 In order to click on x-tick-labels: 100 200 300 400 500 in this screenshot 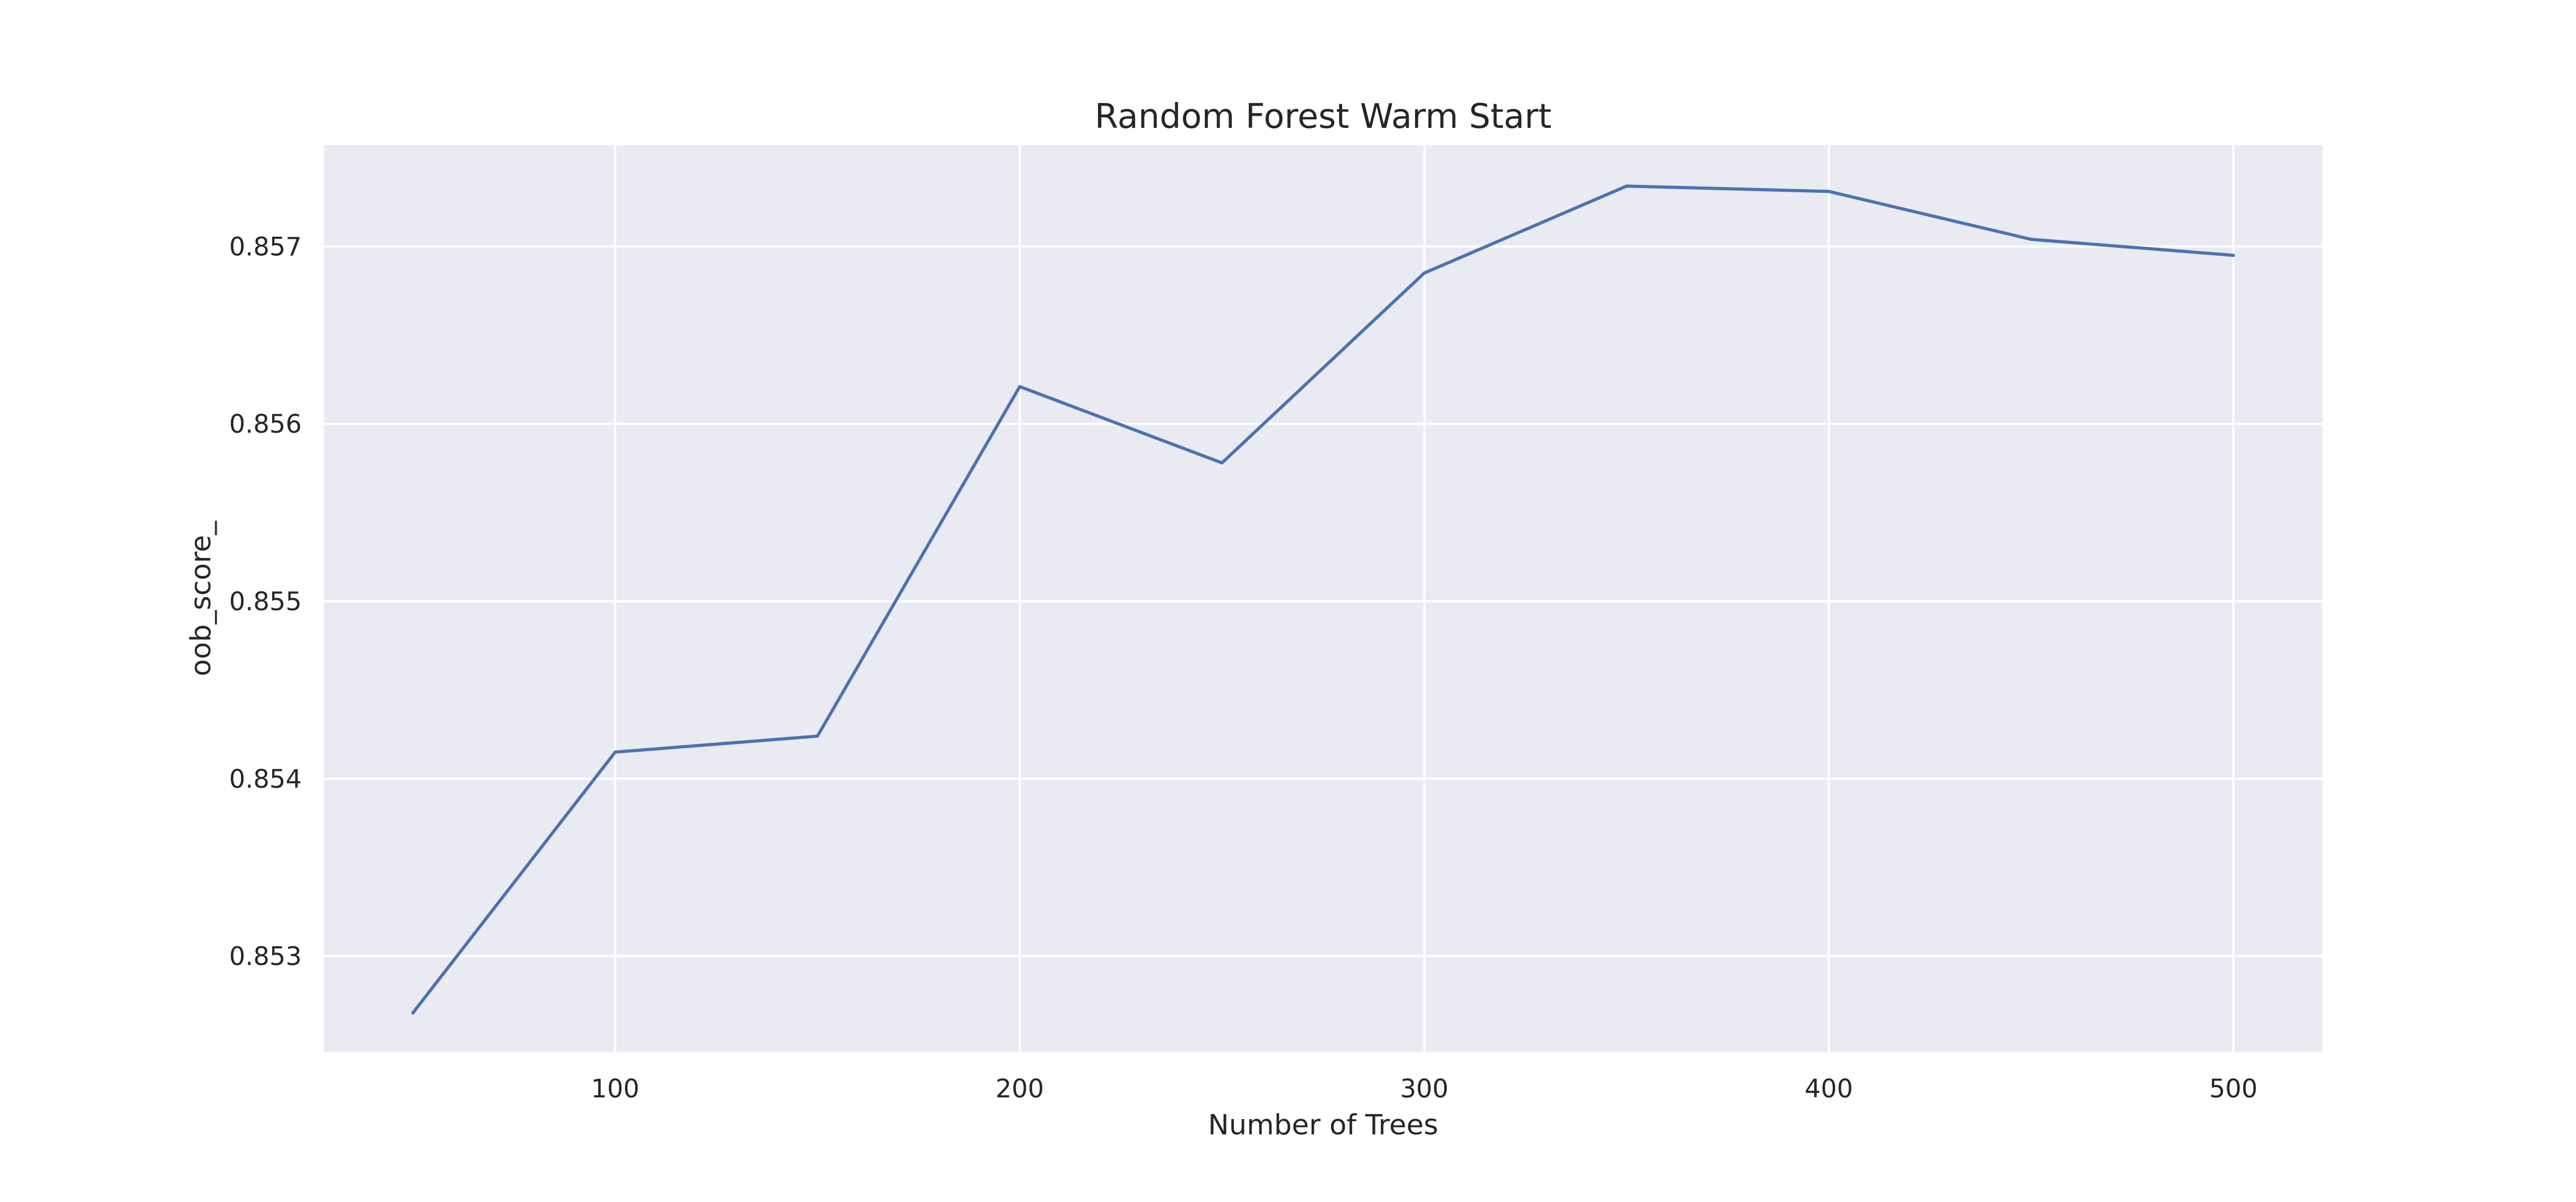, I will do `click(1424, 1089)`.